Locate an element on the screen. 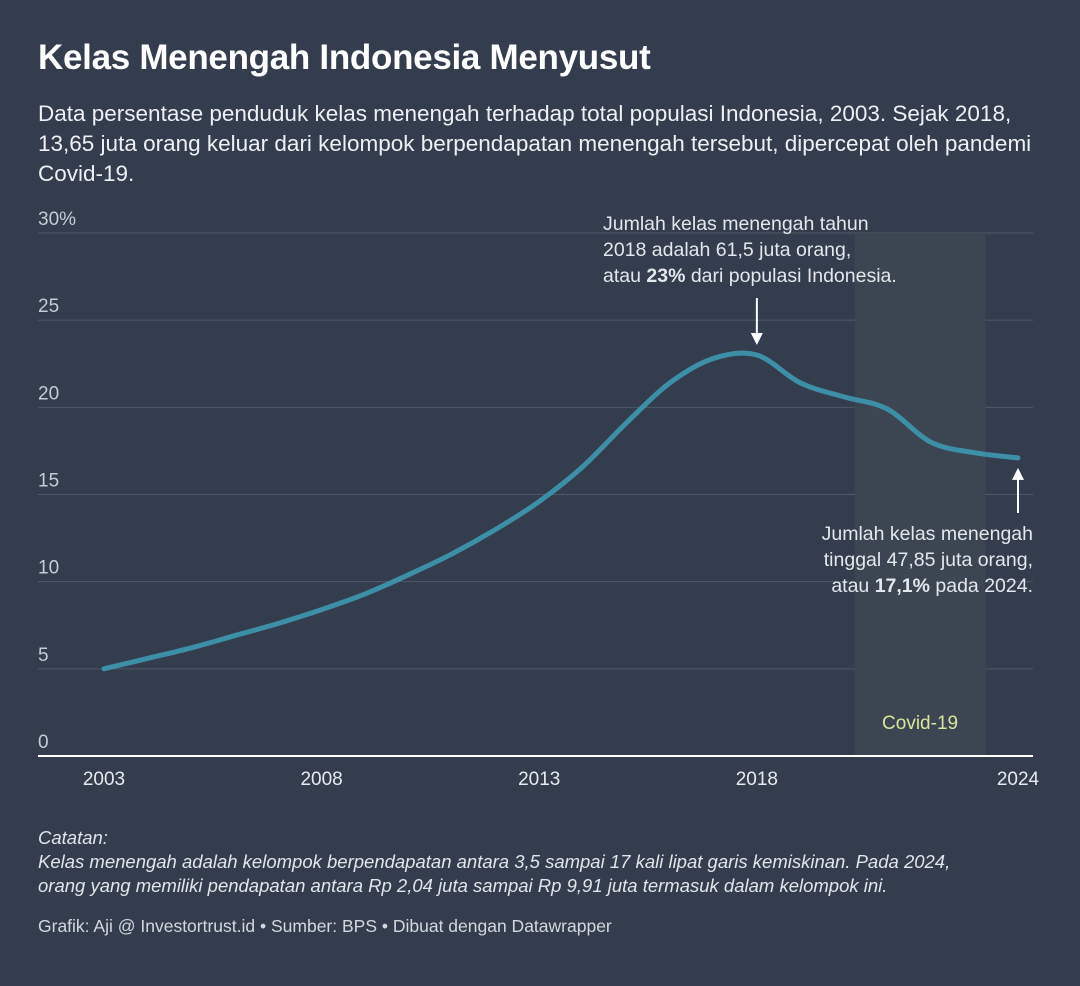 This screenshot has width=1080, height=986. annotation-2024-line1: Jumlah kelas menengah is located at coordinates (927, 534).